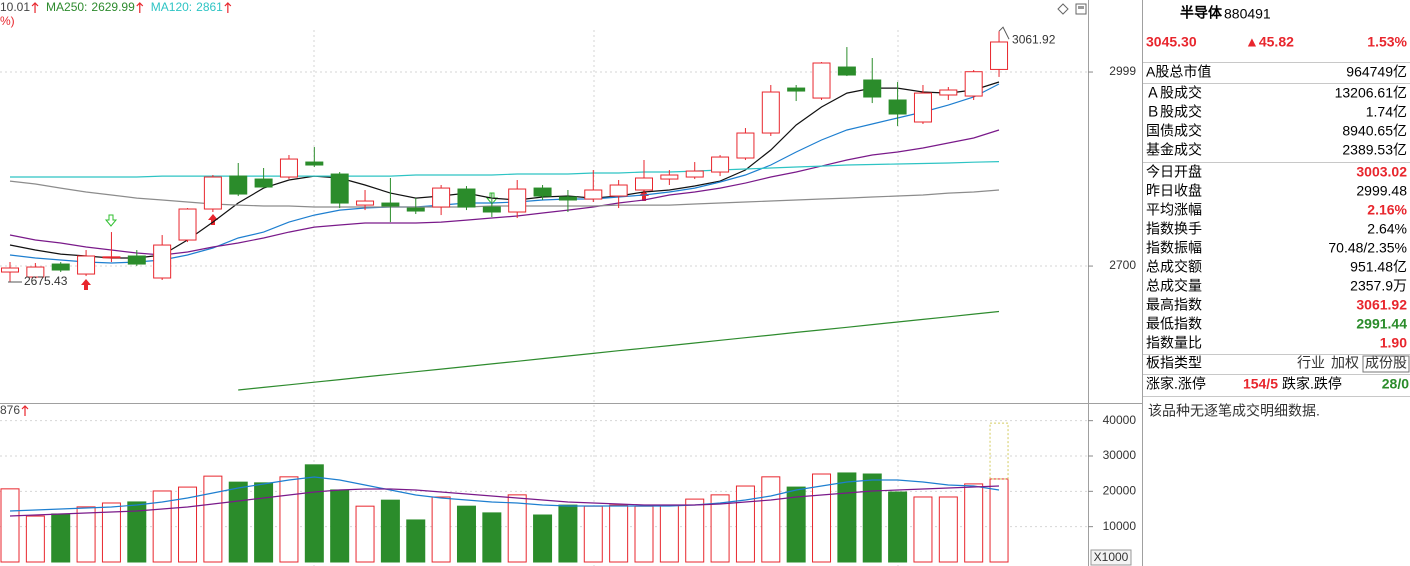  What do you see at coordinates (1174, 305) in the screenshot?
I see `row-label: 最高指数` at bounding box center [1174, 305].